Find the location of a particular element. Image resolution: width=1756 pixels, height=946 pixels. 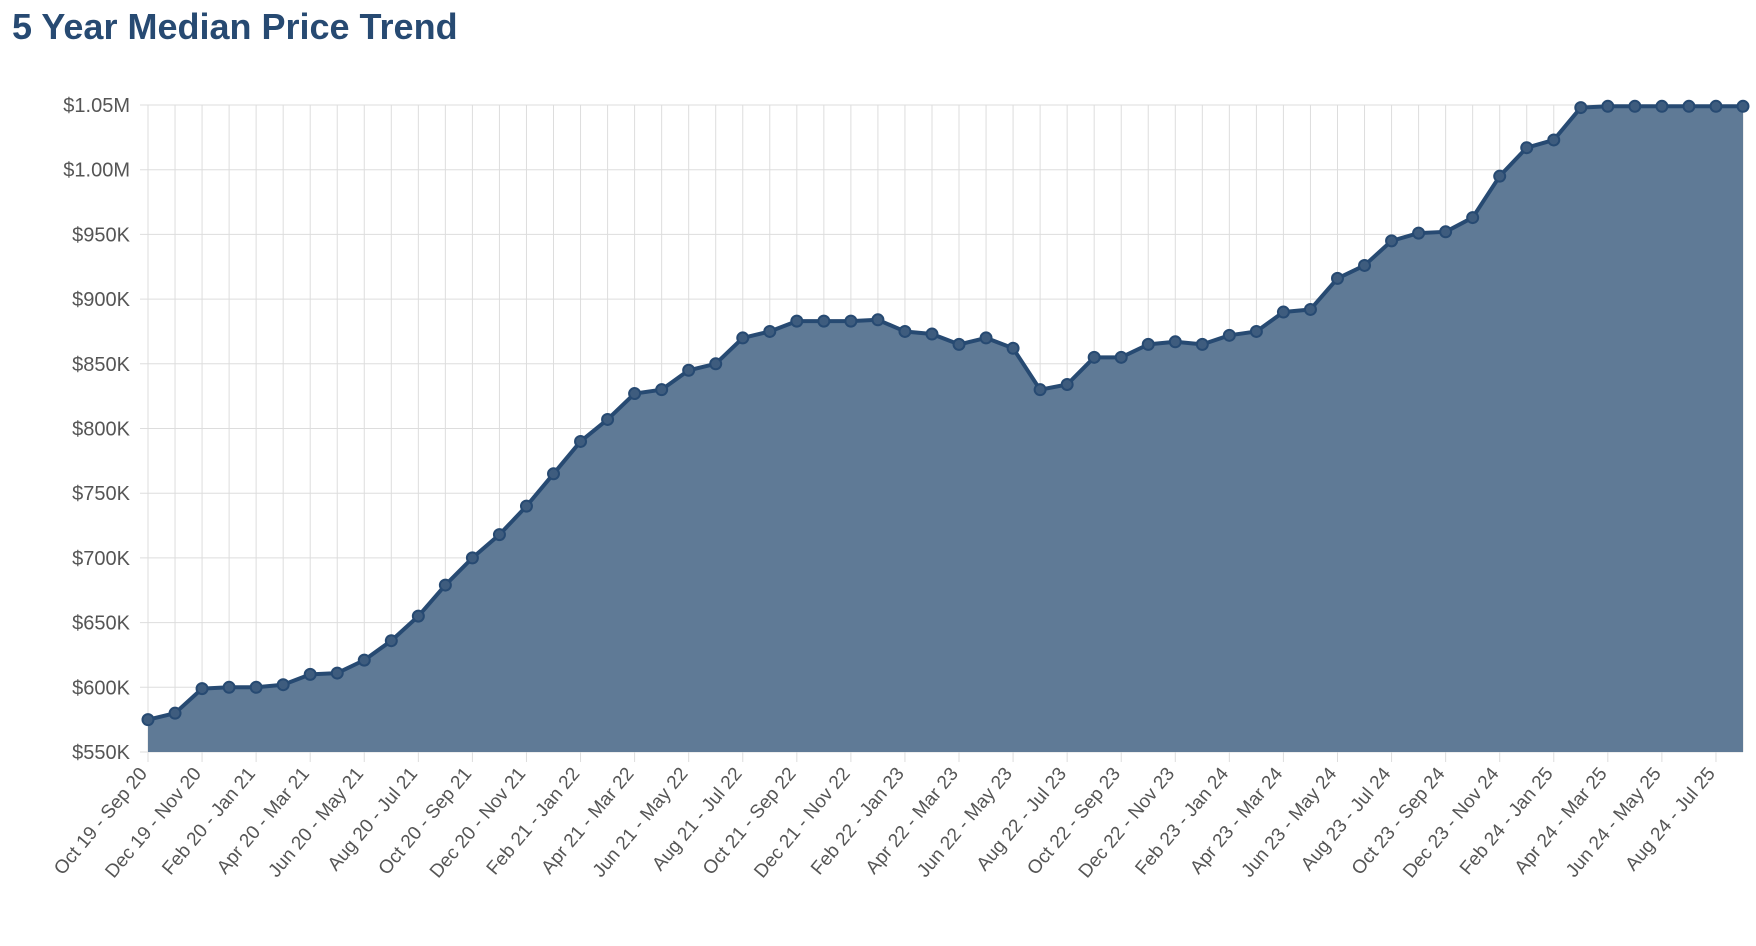

x-tick-label: Feb 23 - Jan 24 is located at coordinates (1183, 821).